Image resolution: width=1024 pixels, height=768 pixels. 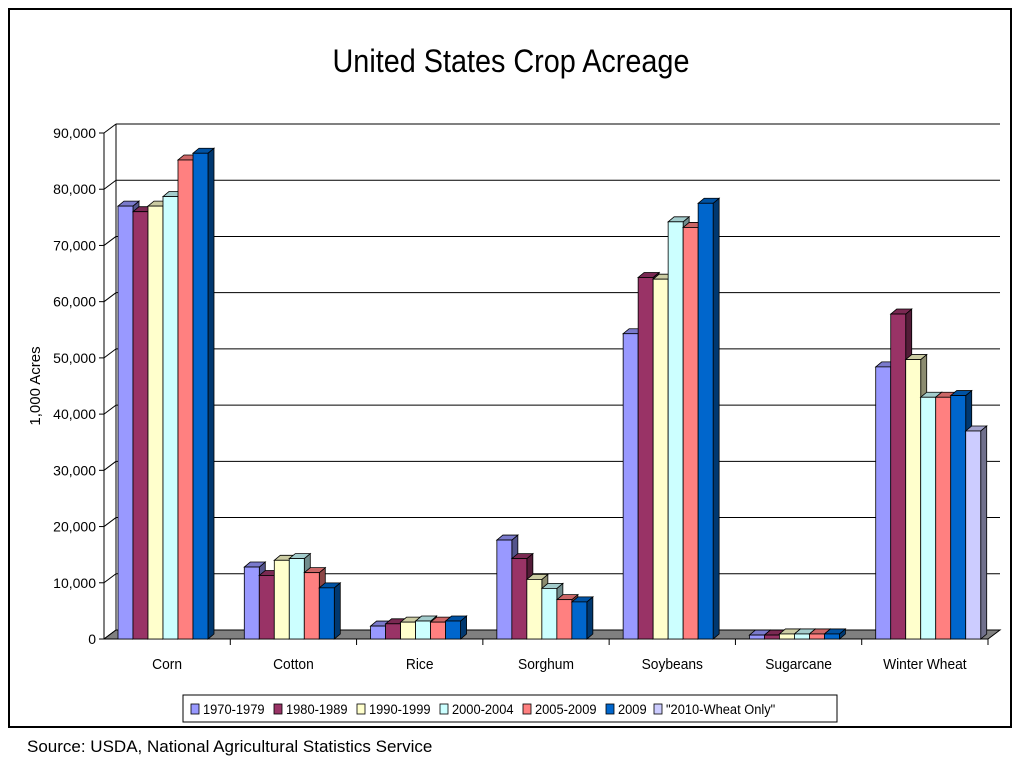 What do you see at coordinates (798, 665) in the screenshot?
I see `x-tick-label: Sugarcane` at bounding box center [798, 665].